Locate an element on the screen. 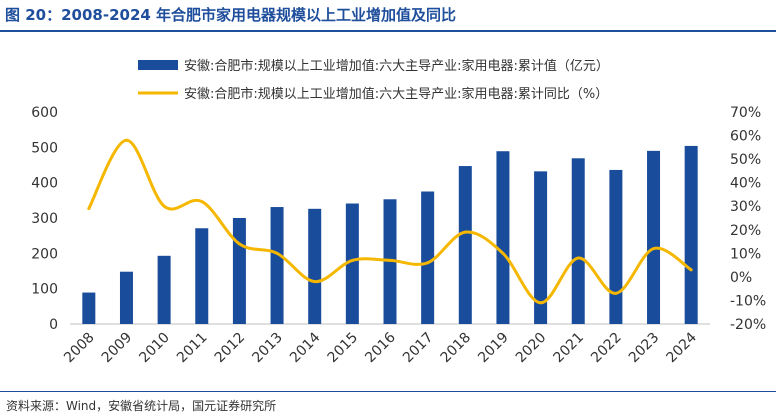 This screenshot has width=776, height=418. y-right-tick-label: -20% is located at coordinates (748, 325).